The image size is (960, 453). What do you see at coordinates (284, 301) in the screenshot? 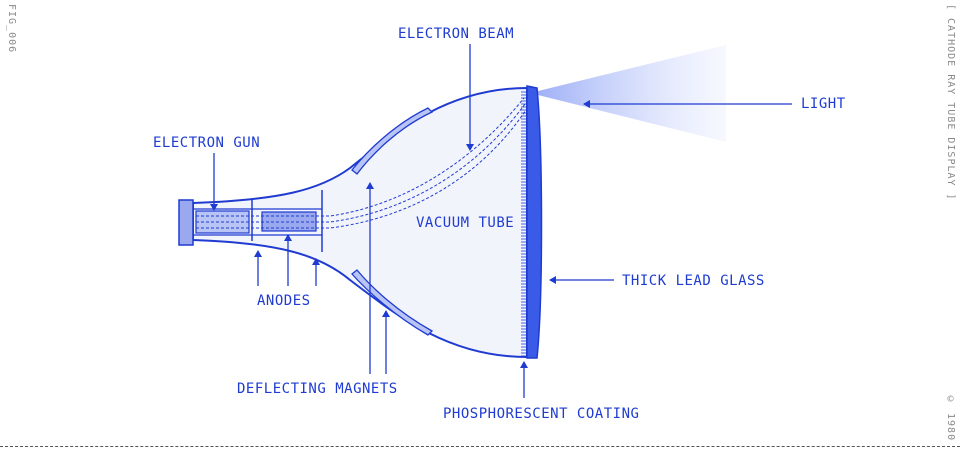
I see `label-anodes: ANODES` at bounding box center [284, 301].